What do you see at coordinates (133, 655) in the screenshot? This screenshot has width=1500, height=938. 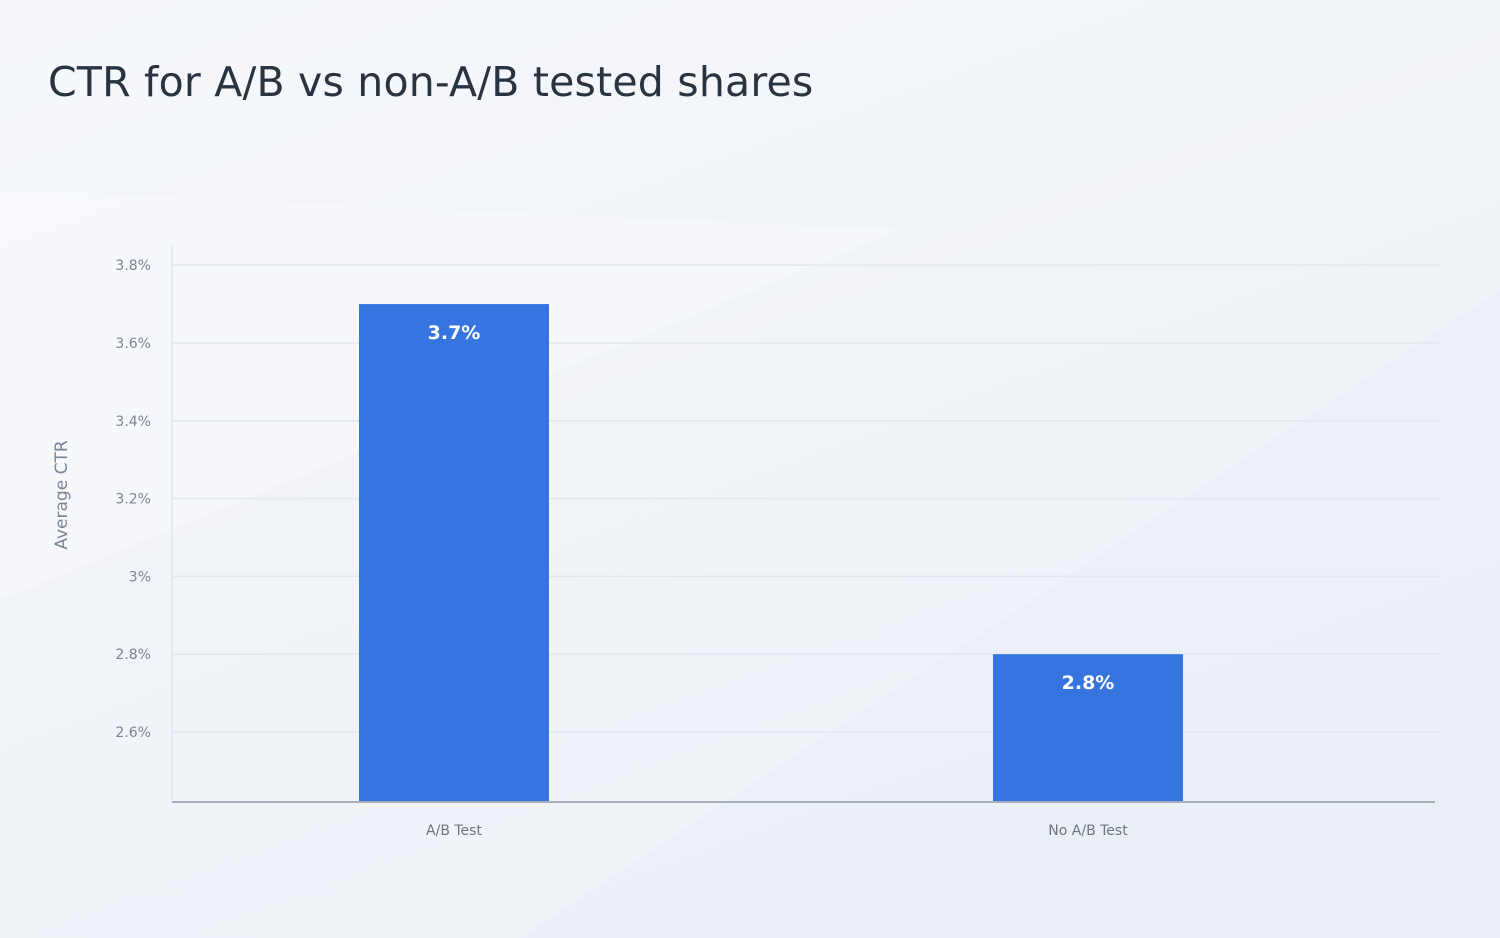 I see `y-tick-label: 2.8%` at bounding box center [133, 655].